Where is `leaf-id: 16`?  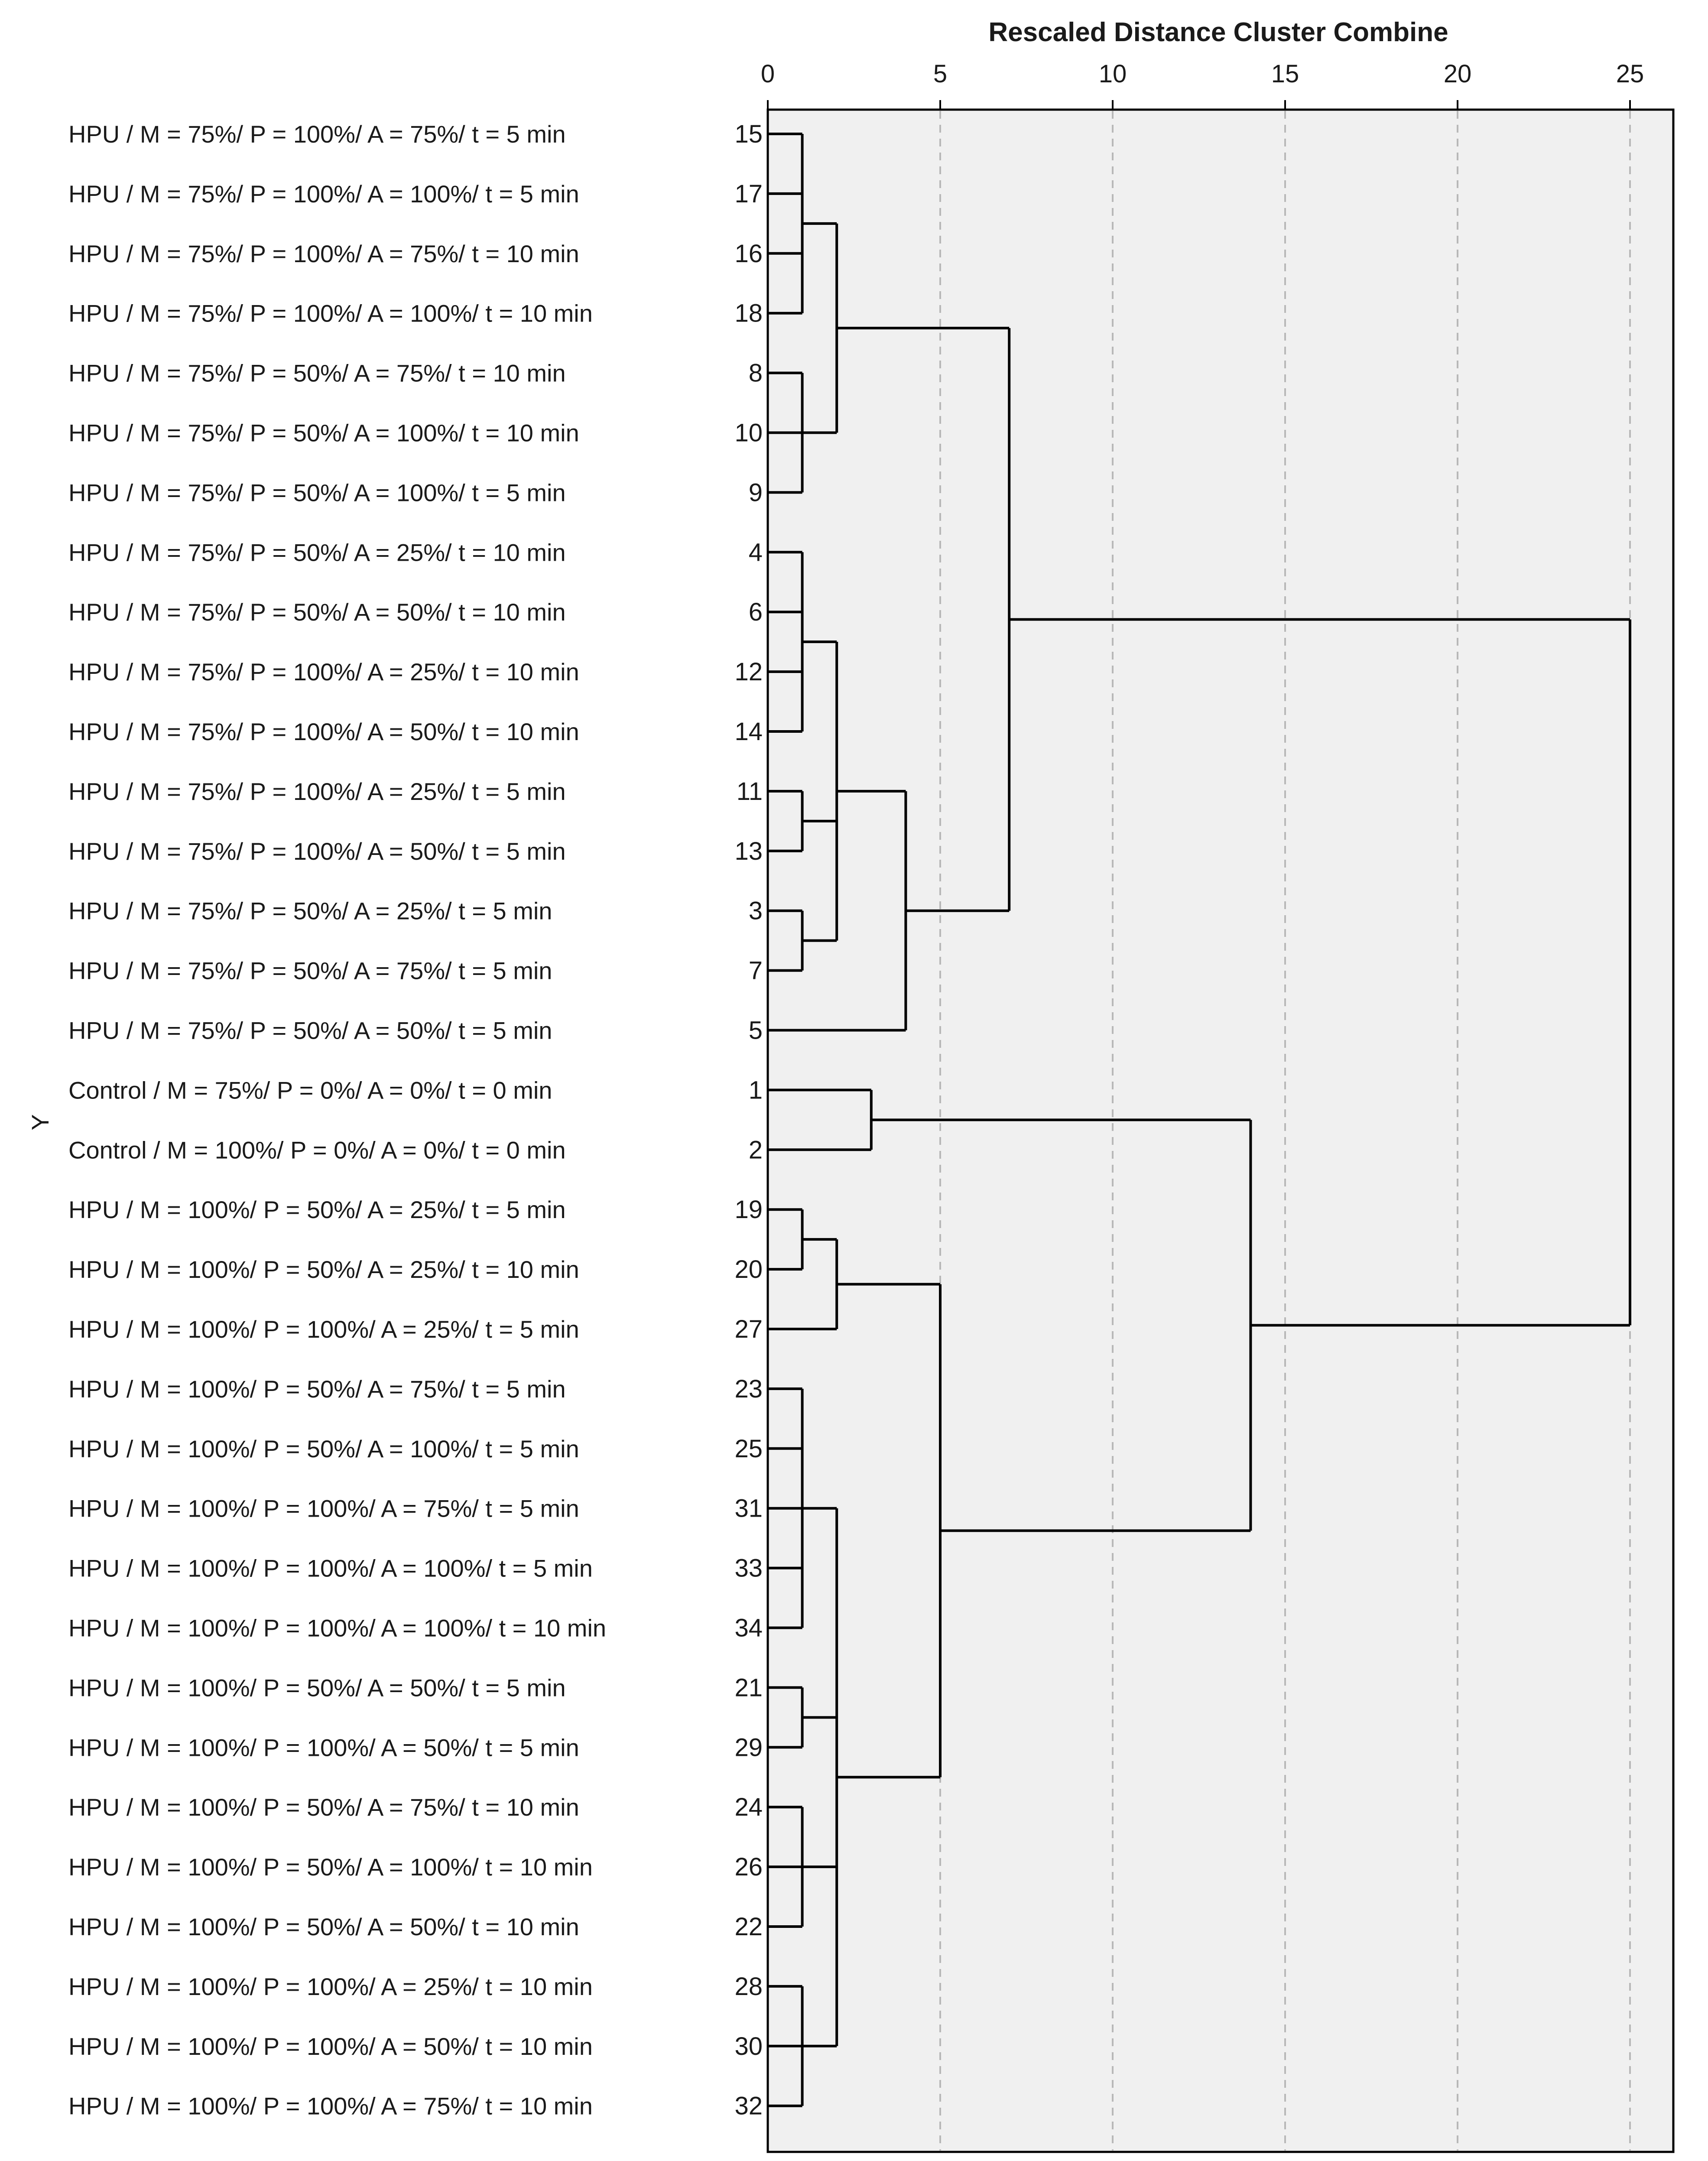
leaf-id: 16 is located at coordinates (748, 254).